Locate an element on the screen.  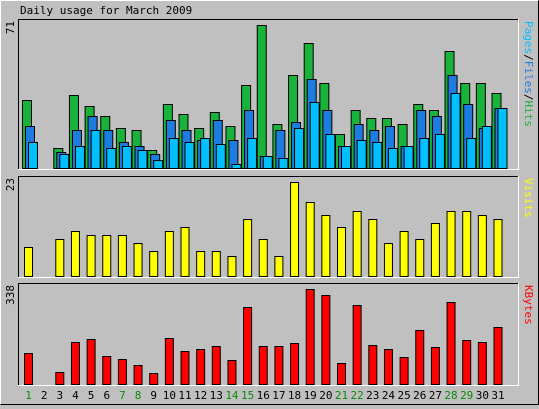
x-tick-label-day-14: 14 is located at coordinates (232, 395).